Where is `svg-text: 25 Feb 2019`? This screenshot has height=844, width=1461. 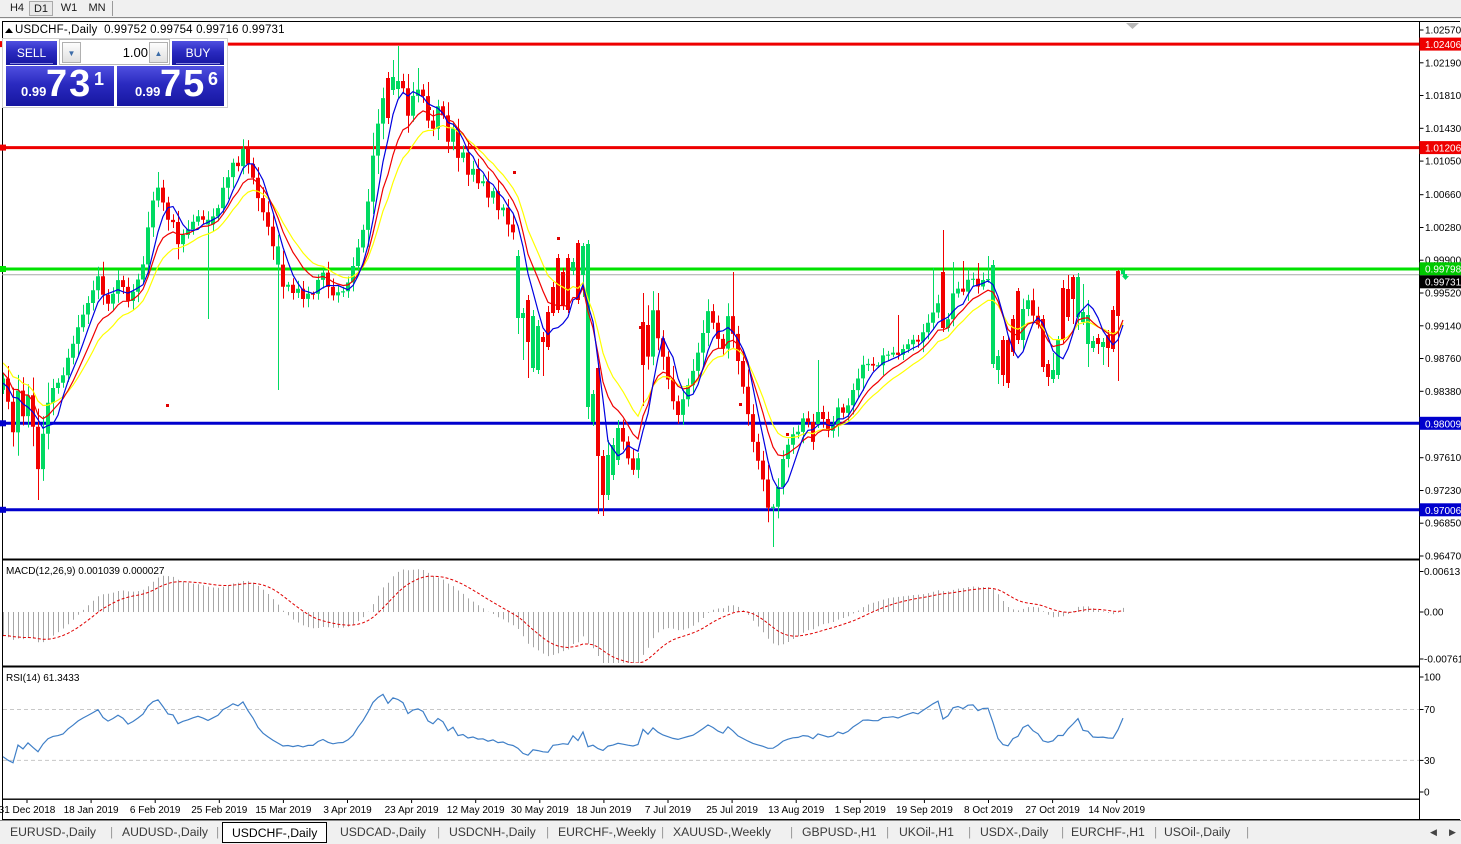
svg-text: 25 Feb 2019 is located at coordinates (219, 810).